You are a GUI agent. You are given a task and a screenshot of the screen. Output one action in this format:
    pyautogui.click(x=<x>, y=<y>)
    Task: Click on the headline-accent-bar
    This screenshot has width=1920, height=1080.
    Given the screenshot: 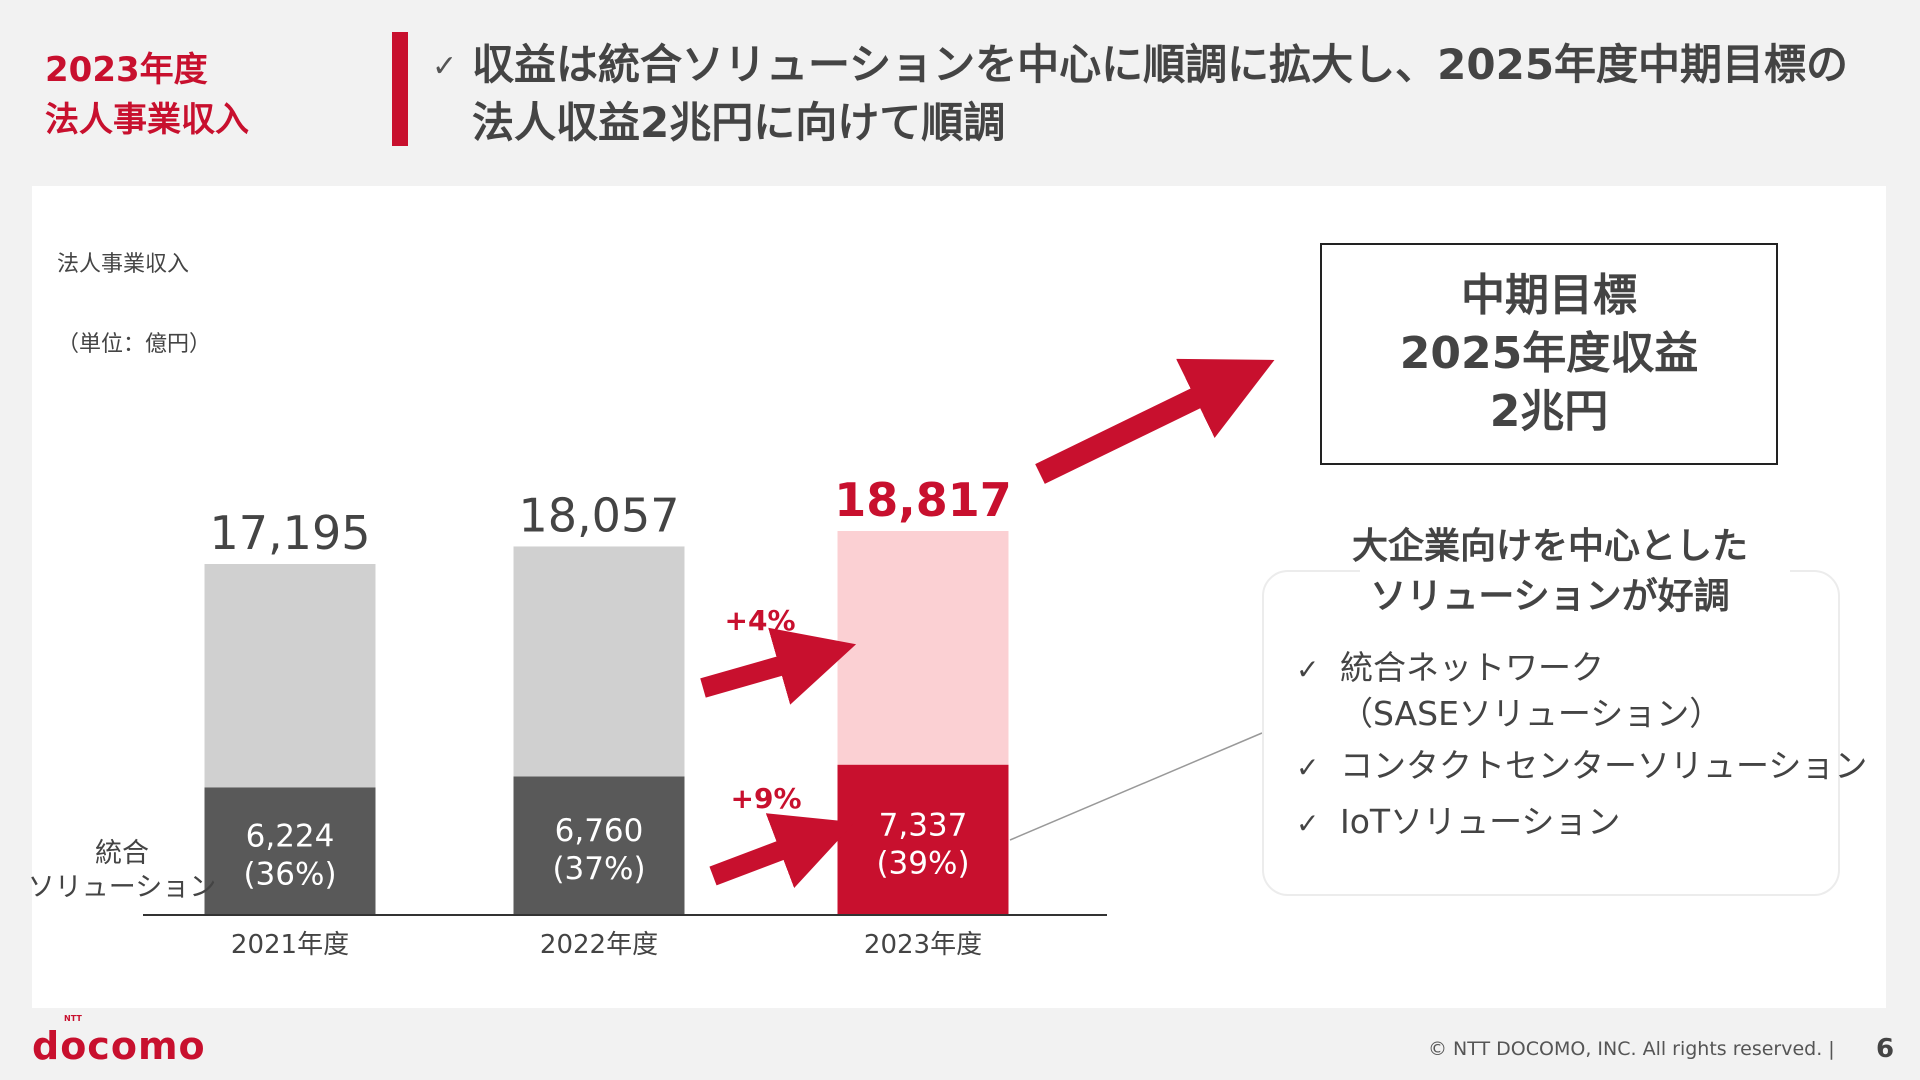 What is the action you would take?
    pyautogui.click(x=400, y=89)
    